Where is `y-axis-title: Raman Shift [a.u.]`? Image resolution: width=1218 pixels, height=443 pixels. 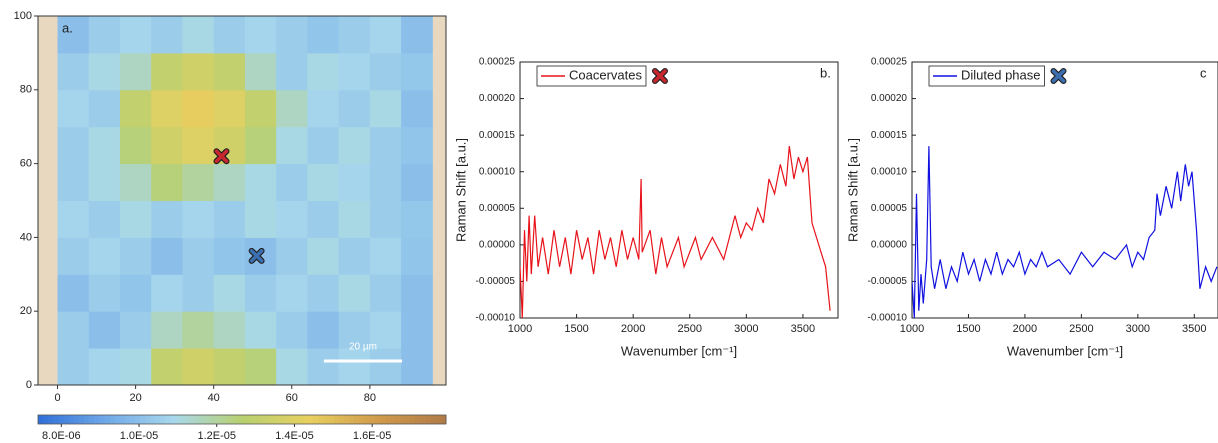
y-axis-title: Raman Shift [a.u.] is located at coordinates (852, 190).